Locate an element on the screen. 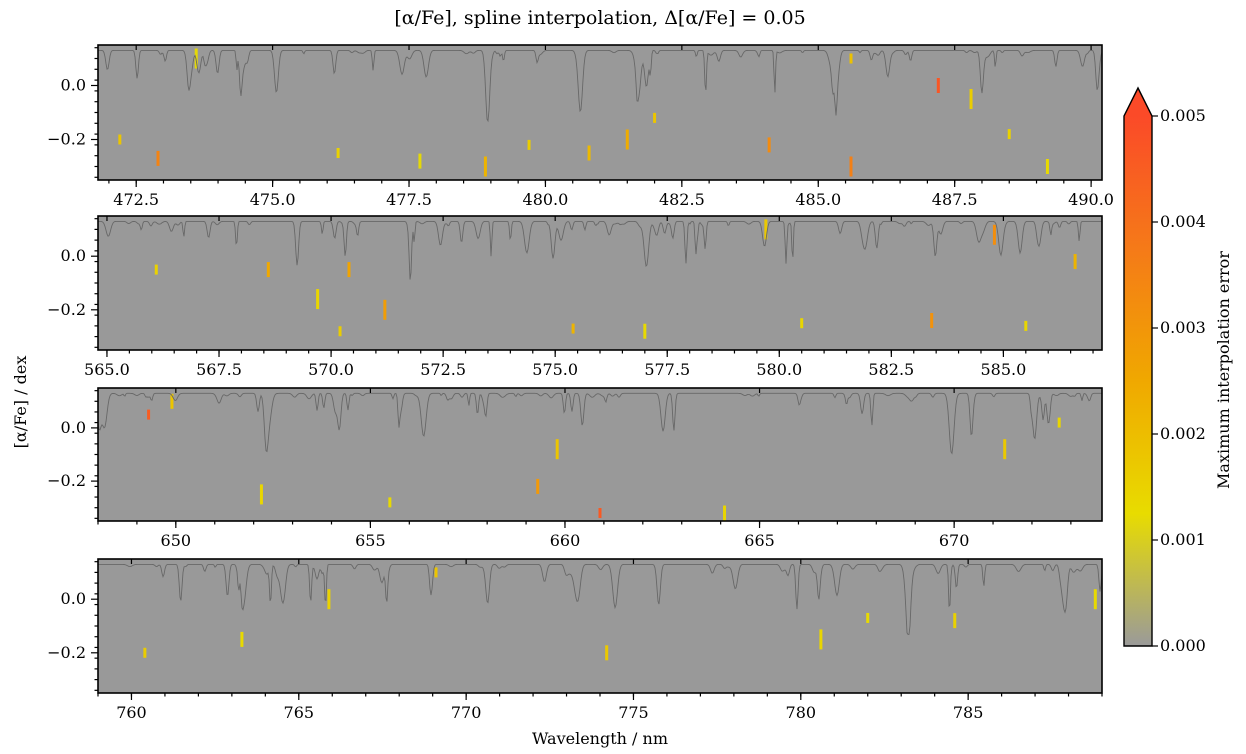 Image resolution: width=1246 pixels, height=754 pixels. colorbar-outline is located at coordinates (1138, 366).